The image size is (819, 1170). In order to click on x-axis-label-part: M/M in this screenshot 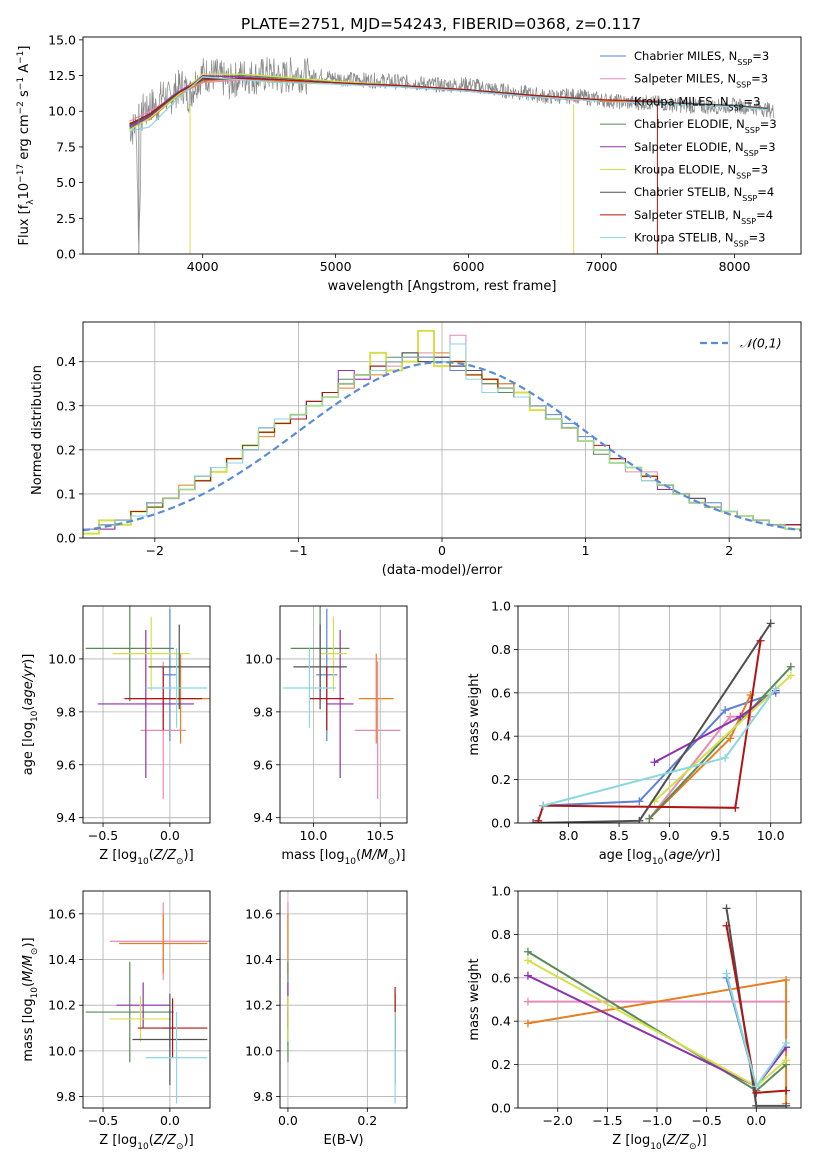, I will do `click(374, 855)`.